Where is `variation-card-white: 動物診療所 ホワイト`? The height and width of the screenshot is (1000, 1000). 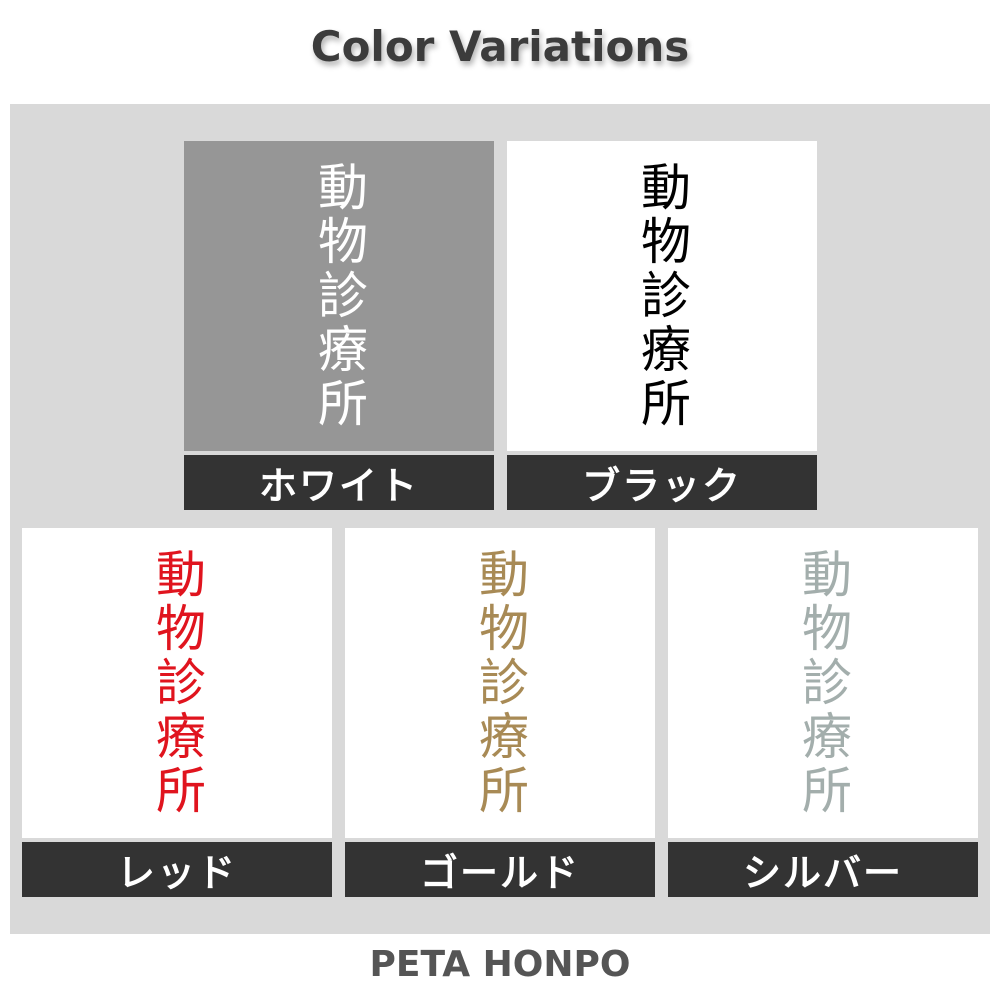 variation-card-white: 動物診療所 ホワイト is located at coordinates (339, 325).